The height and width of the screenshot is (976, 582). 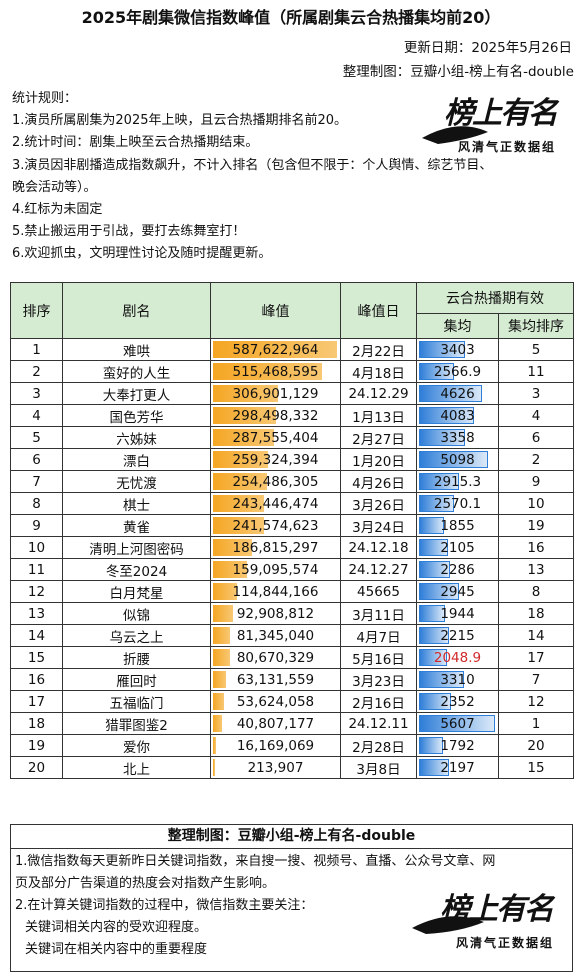 I want to click on cell-avg-text: 2286, so click(x=457, y=569).